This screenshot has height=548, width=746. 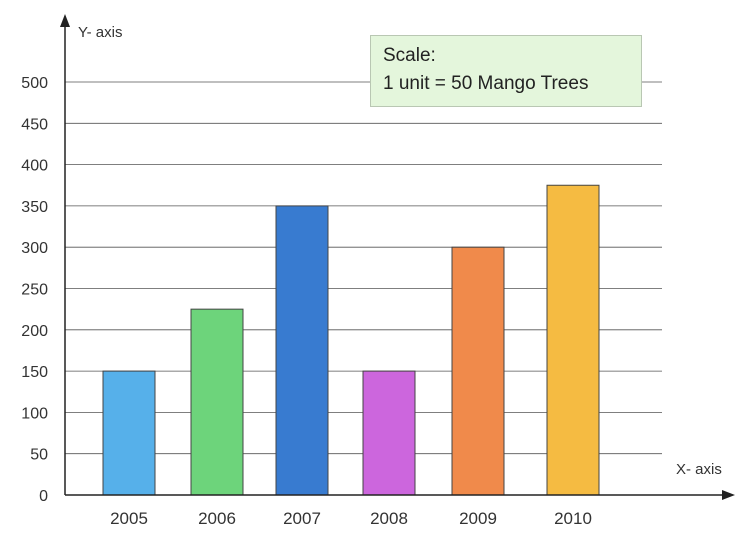 I want to click on y-tick-label: 450, so click(x=34, y=124).